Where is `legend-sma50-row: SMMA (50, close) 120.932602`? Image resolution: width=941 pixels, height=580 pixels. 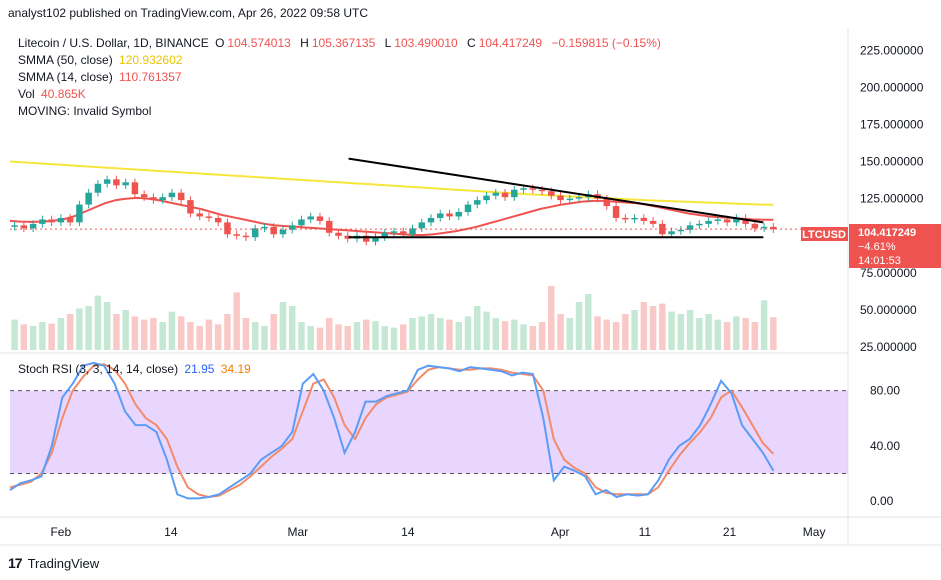
legend-sma50-row: SMMA (50, close) 120.932602 is located at coordinates (101, 60).